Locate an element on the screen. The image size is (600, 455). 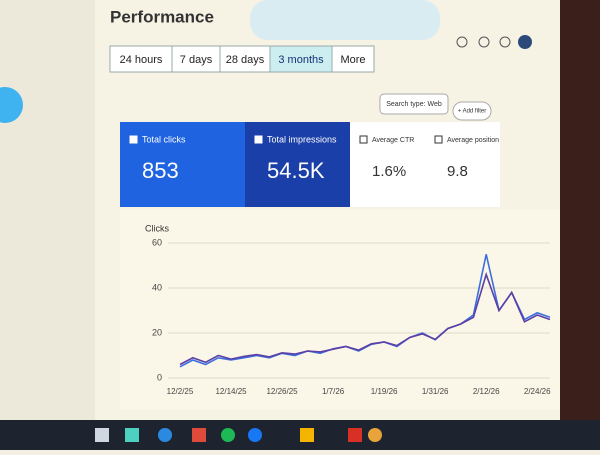
add-filter-label: + Add filter is located at coordinates (472, 112).